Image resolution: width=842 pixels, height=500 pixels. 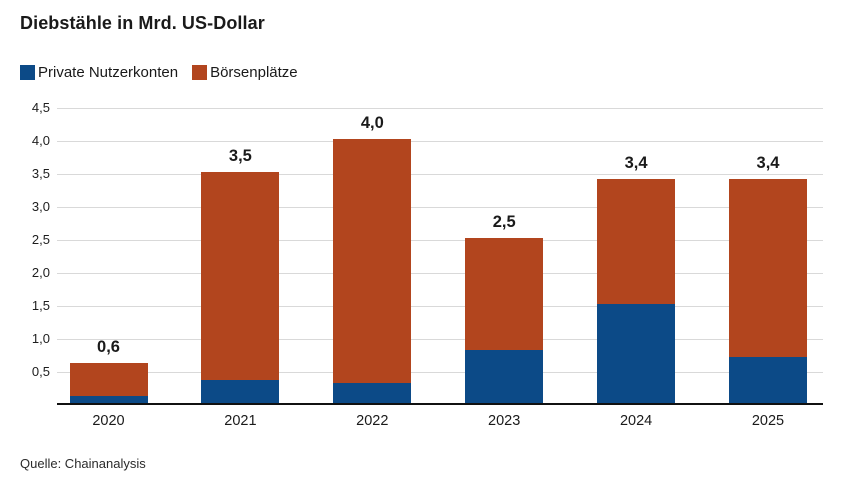 I want to click on y-tick-label: 4,5, so click(x=40, y=107).